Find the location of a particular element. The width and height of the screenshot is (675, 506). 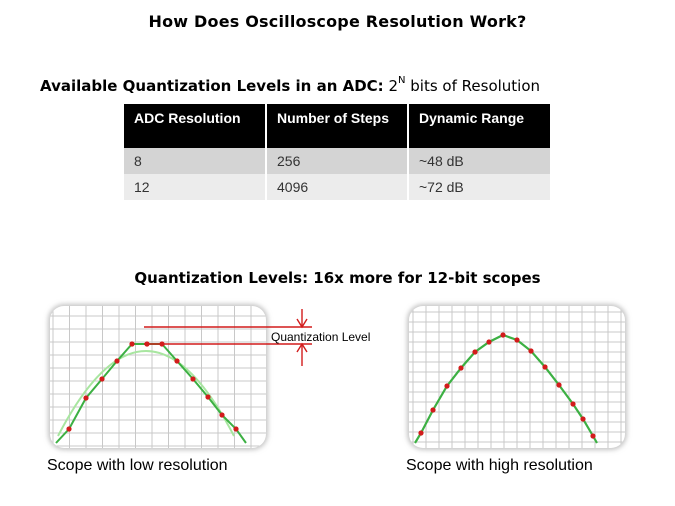

table-row: 8 256 ~48 dB is located at coordinates (337, 161).